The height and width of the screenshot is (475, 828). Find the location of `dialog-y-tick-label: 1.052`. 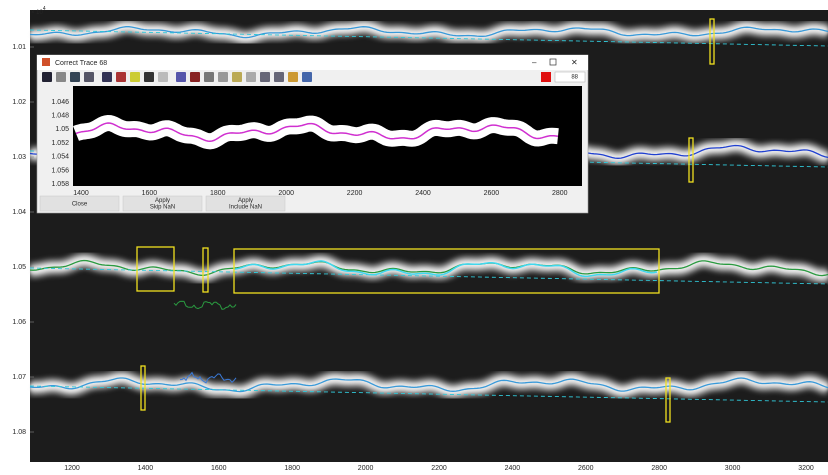

dialog-y-tick-label: 1.052 is located at coordinates (60, 143).